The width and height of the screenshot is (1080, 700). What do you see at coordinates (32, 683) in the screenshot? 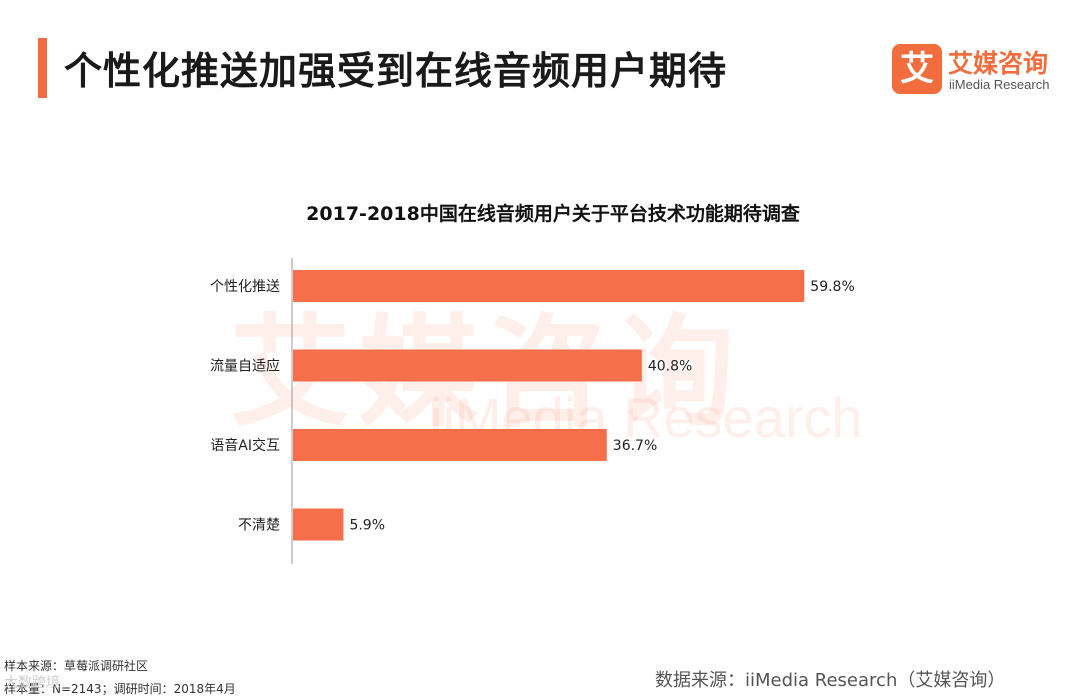
I see `corner-watermark: 大数跨境` at bounding box center [32, 683].